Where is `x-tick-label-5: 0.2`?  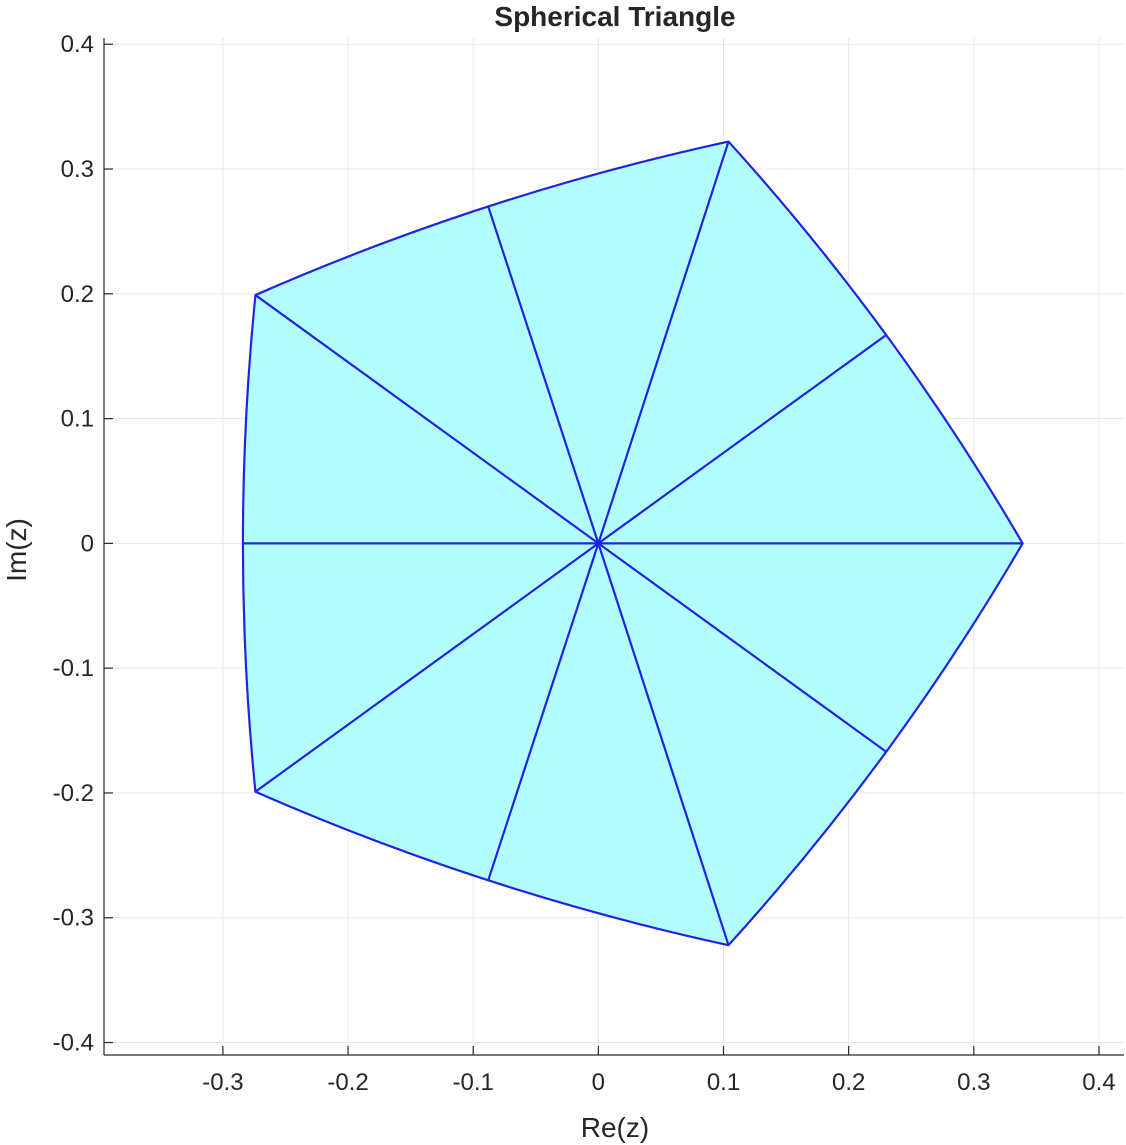 x-tick-label-5: 0.2 is located at coordinates (848, 1082).